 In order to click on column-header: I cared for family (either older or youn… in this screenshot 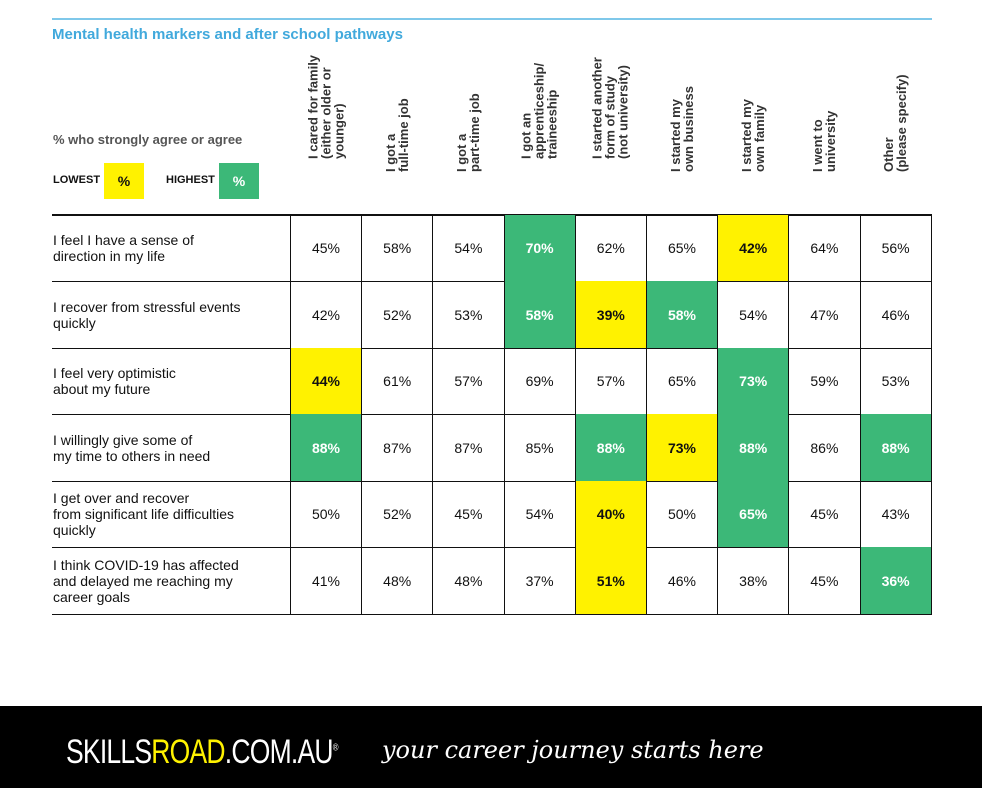, I will do `click(325, 126)`.